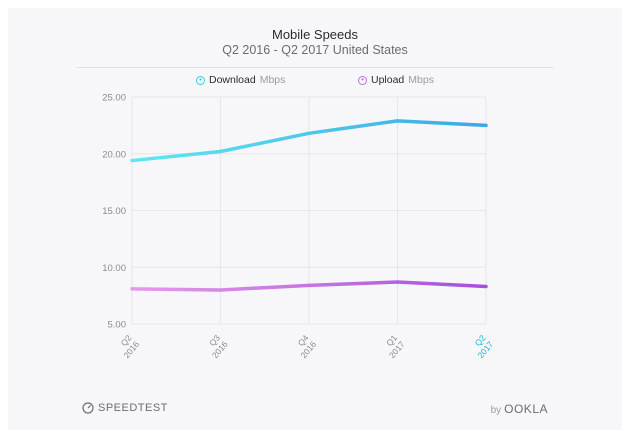 This screenshot has height=438, width=630. Describe the element at coordinates (362, 80) in the screenshot. I see `upload-legend-icon: •` at that location.